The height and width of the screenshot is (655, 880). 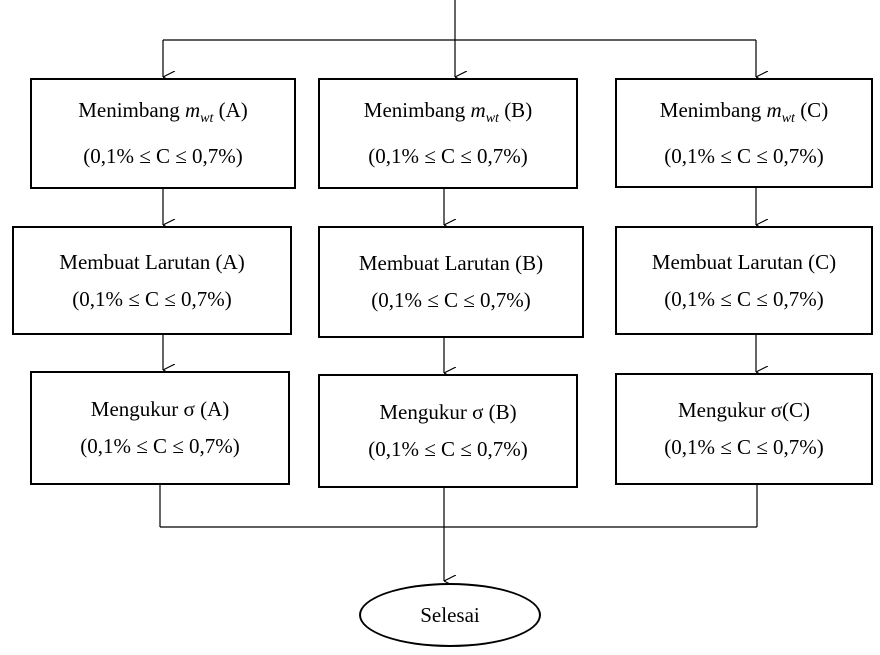 I want to click on end-label: Selesai, so click(x=450, y=614).